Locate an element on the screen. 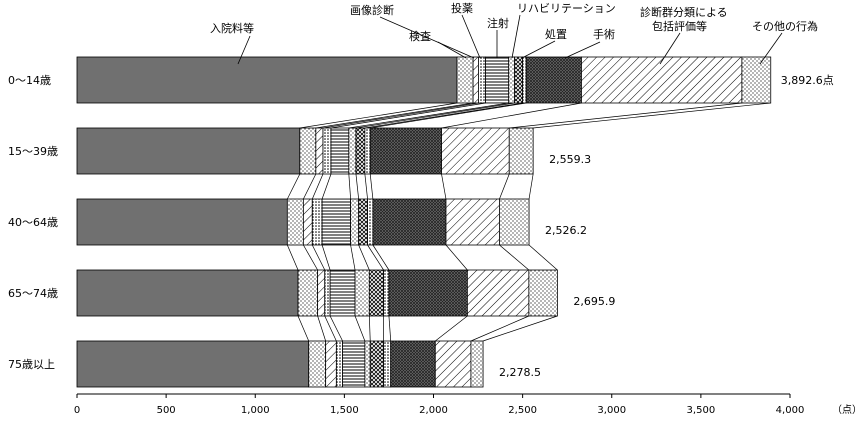 The width and height of the screenshot is (859, 431). x-tick-label: 0 is located at coordinates (77, 410).